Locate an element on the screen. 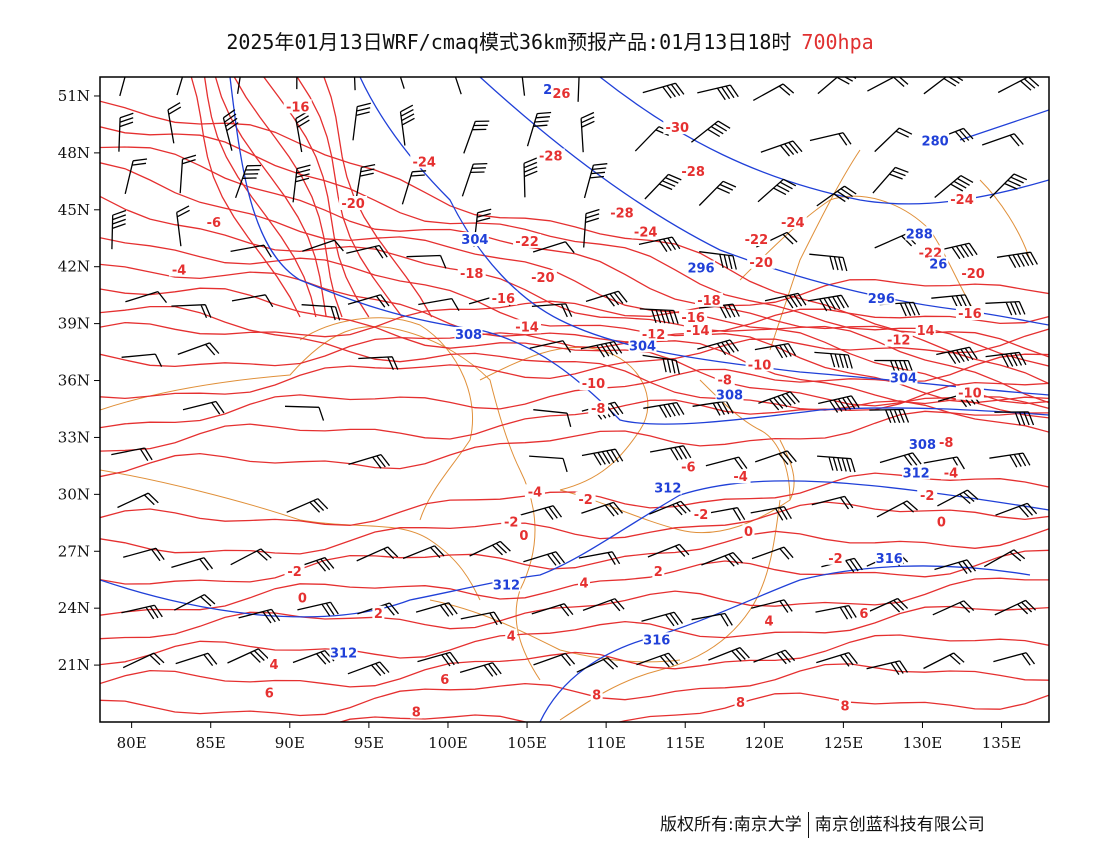 The image size is (1100, 850). contour-label: 6 is located at coordinates (444, 680).